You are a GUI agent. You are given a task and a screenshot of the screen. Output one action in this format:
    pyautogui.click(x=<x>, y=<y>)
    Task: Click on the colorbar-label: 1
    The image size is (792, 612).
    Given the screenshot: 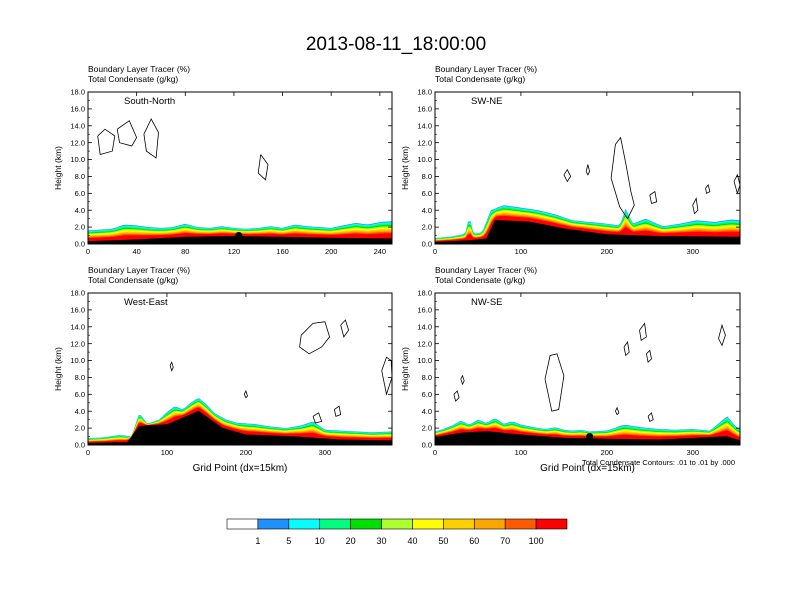 What is the action you would take?
    pyautogui.click(x=257, y=541)
    